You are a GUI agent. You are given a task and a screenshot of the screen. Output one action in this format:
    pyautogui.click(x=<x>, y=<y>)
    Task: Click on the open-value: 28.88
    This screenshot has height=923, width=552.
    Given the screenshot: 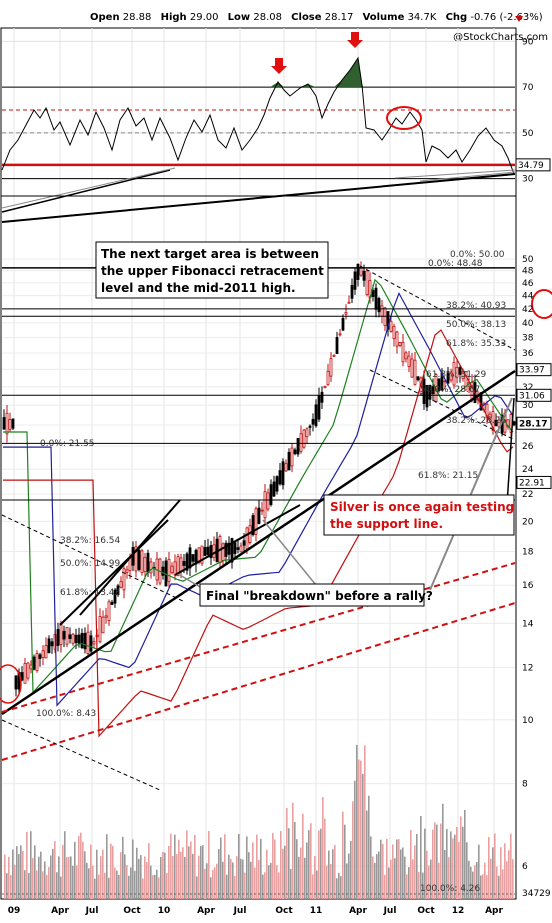 What is the action you would take?
    pyautogui.click(x=137, y=17)
    